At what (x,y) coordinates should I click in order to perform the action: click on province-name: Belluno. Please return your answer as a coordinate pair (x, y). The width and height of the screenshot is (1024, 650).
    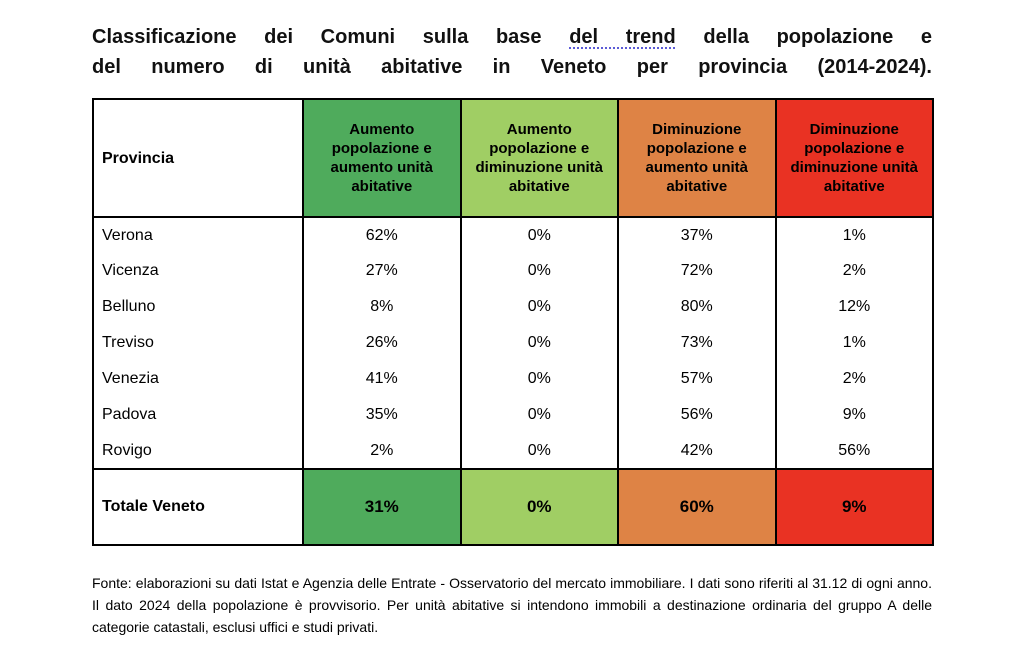
    Looking at the image, I should click on (198, 307).